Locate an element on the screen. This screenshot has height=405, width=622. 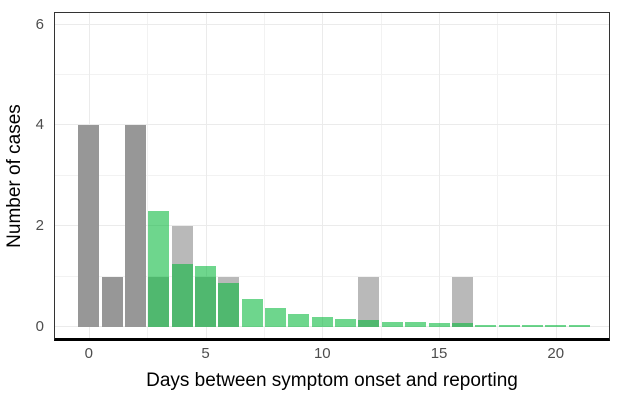
x-tick-label: 0 is located at coordinates (89, 353).